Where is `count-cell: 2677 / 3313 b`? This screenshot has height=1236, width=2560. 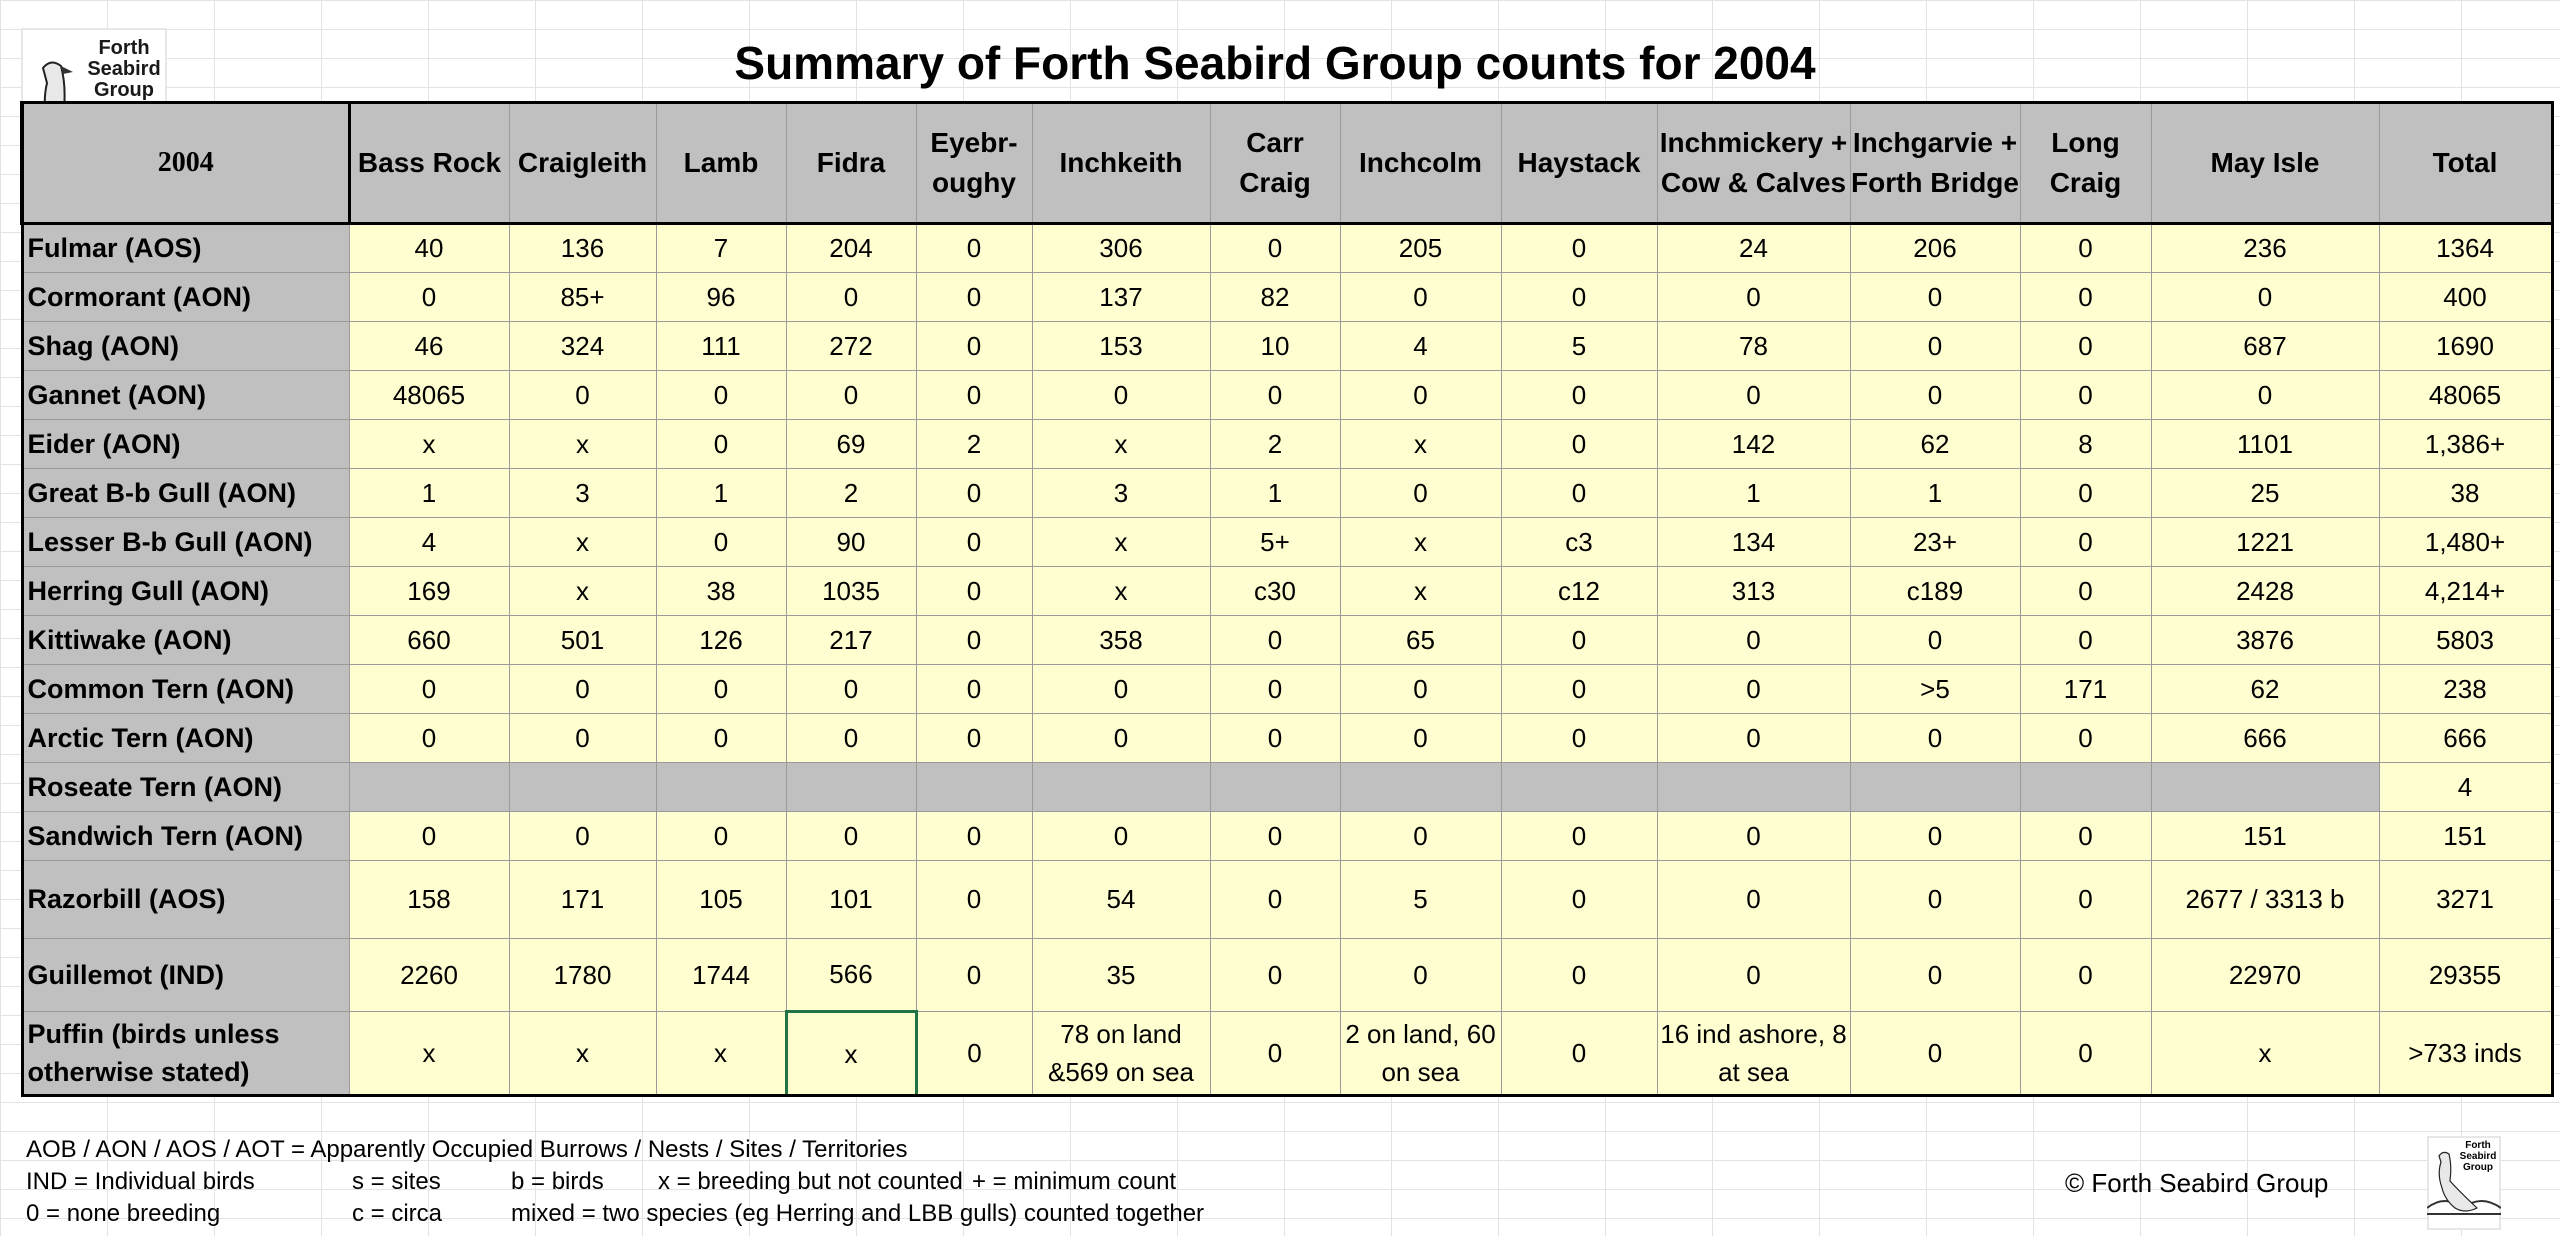 count-cell: 2677 / 3313 b is located at coordinates (2265, 899).